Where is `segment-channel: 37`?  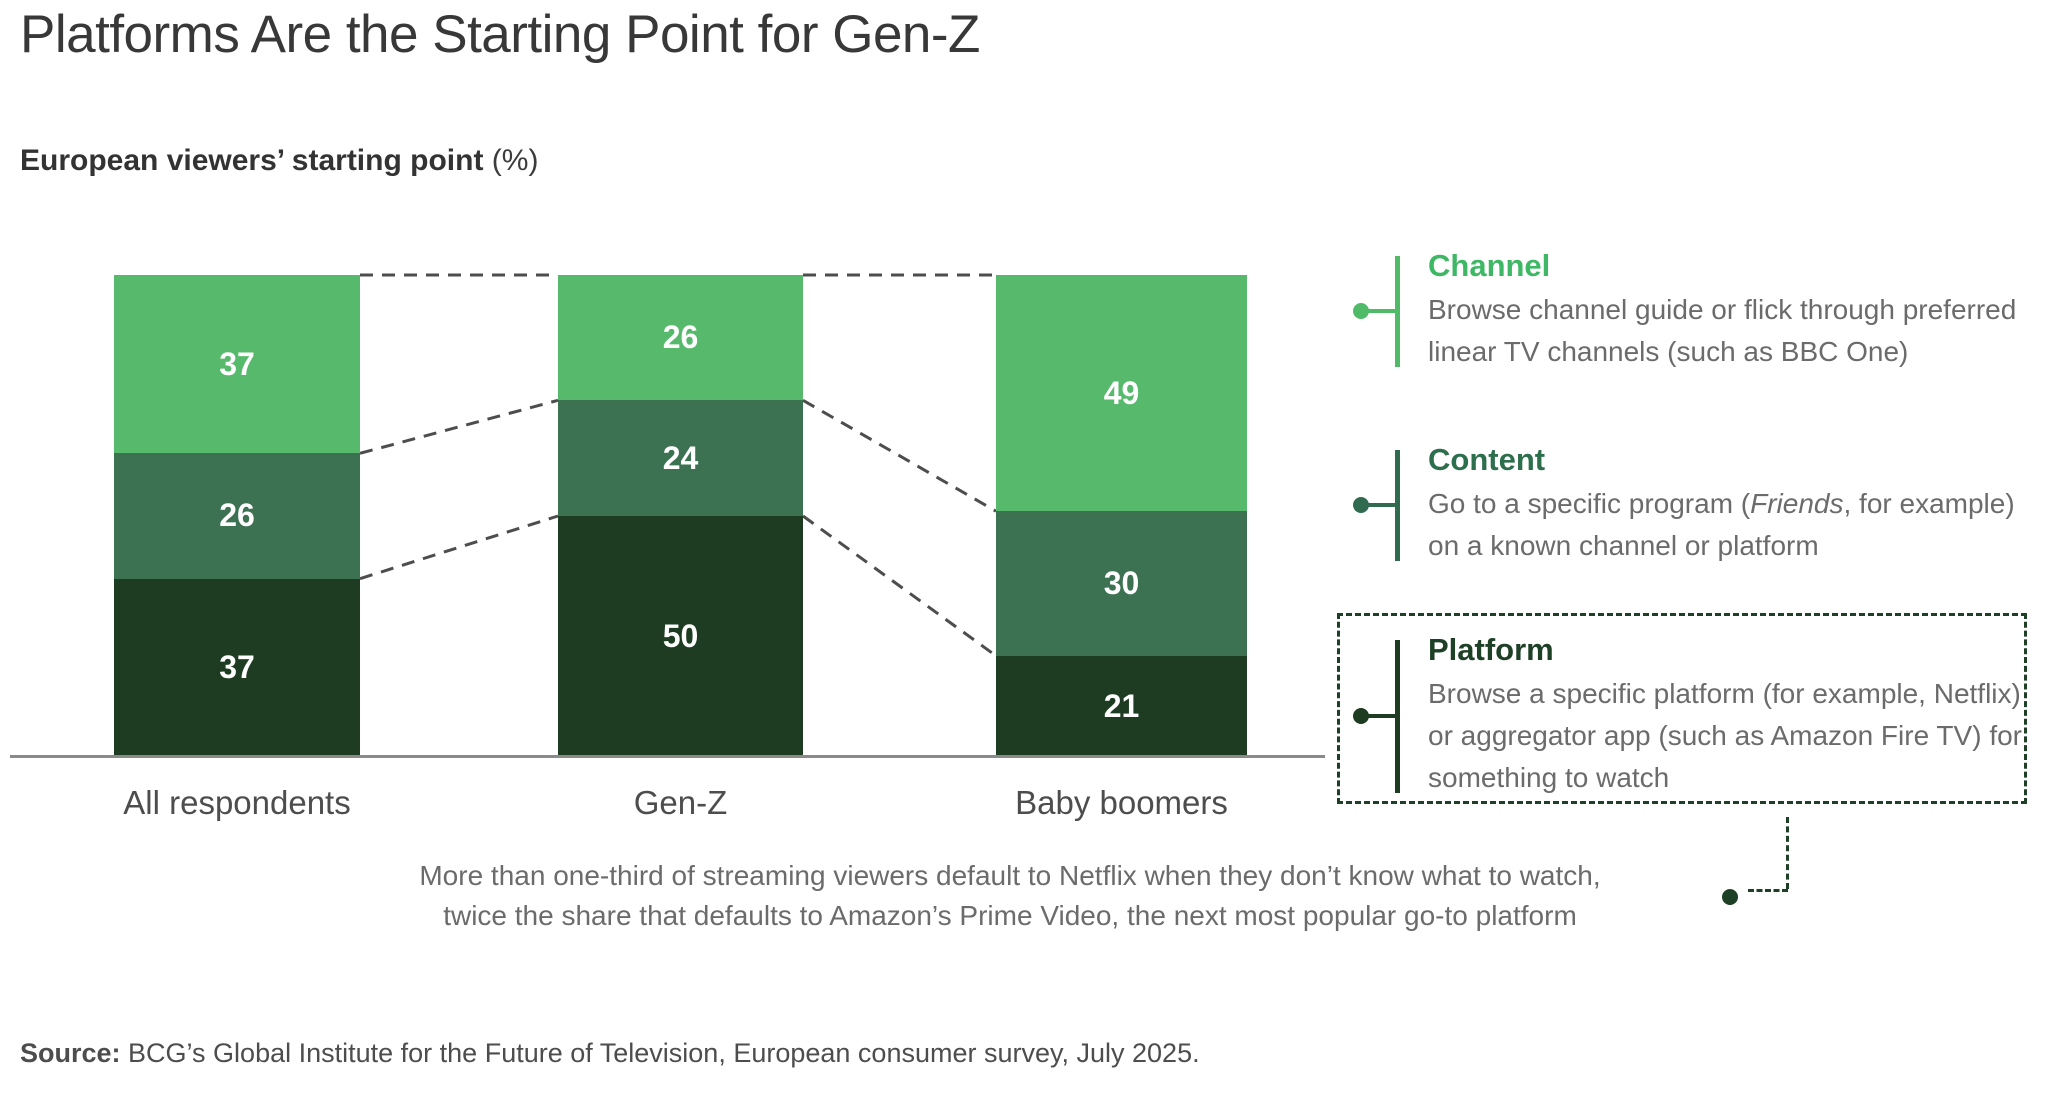
segment-channel: 37 is located at coordinates (237, 364).